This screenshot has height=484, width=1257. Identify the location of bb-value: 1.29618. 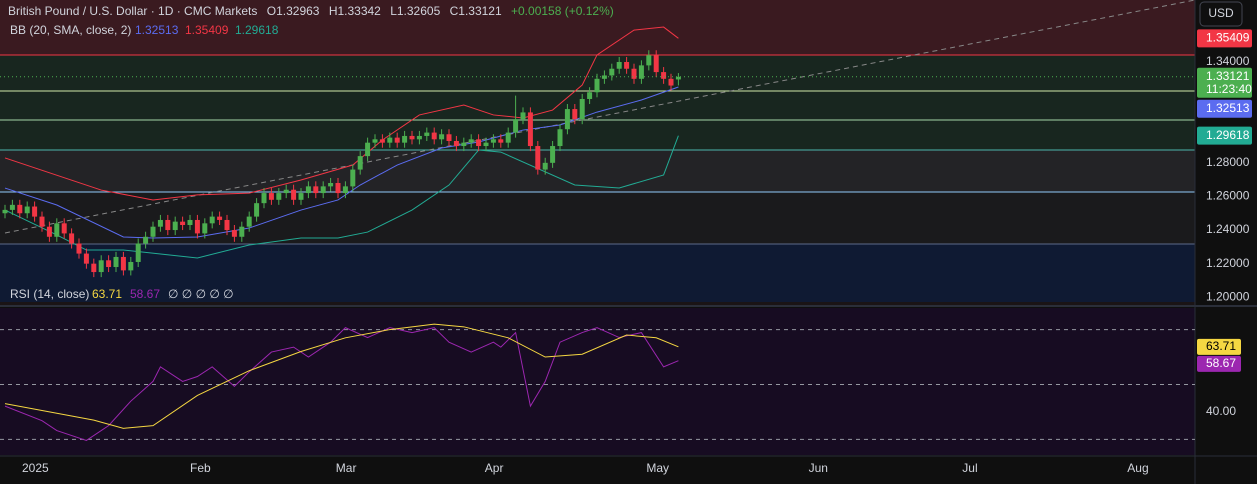
(257, 30).